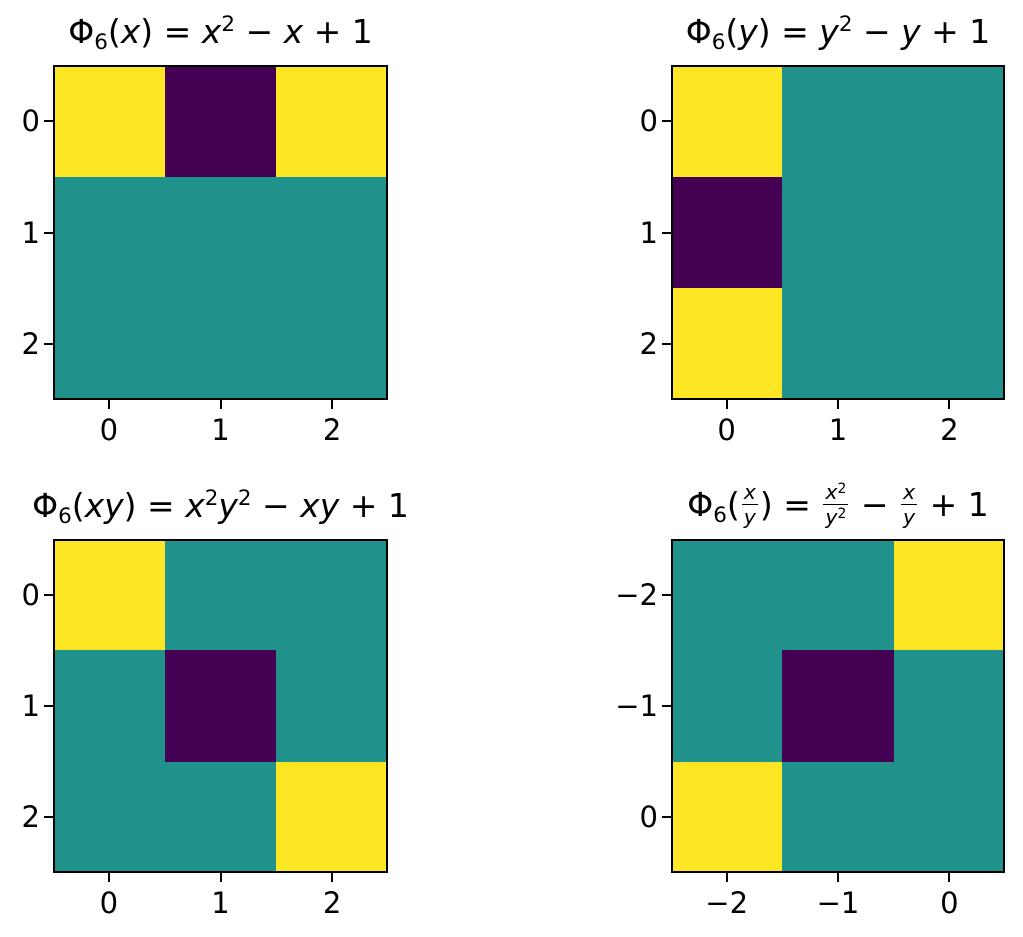 This screenshot has height=937, width=1023. I want to click on x-tick-label: −1, so click(838, 903).